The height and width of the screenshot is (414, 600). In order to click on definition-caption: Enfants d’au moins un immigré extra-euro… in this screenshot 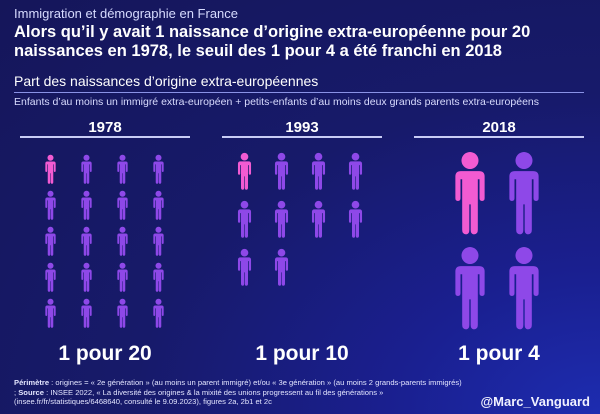, I will do `click(277, 102)`.